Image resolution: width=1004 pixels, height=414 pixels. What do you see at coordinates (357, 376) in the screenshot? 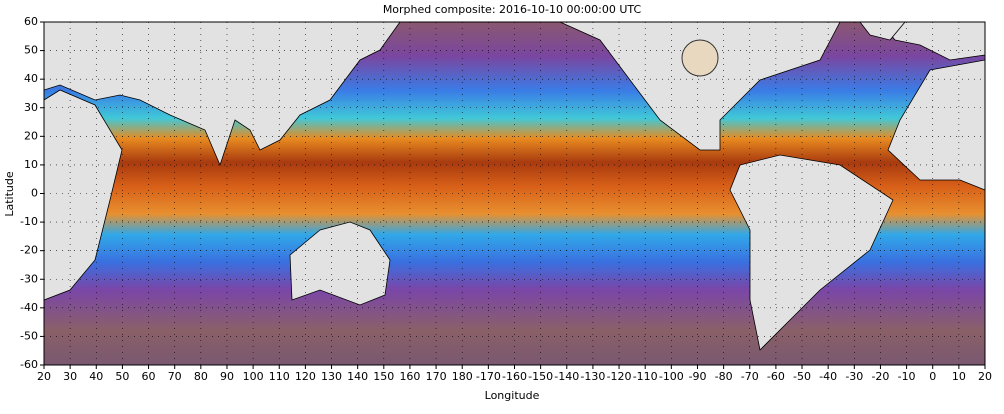
I see `lon-tick-label: 140` at bounding box center [357, 376].